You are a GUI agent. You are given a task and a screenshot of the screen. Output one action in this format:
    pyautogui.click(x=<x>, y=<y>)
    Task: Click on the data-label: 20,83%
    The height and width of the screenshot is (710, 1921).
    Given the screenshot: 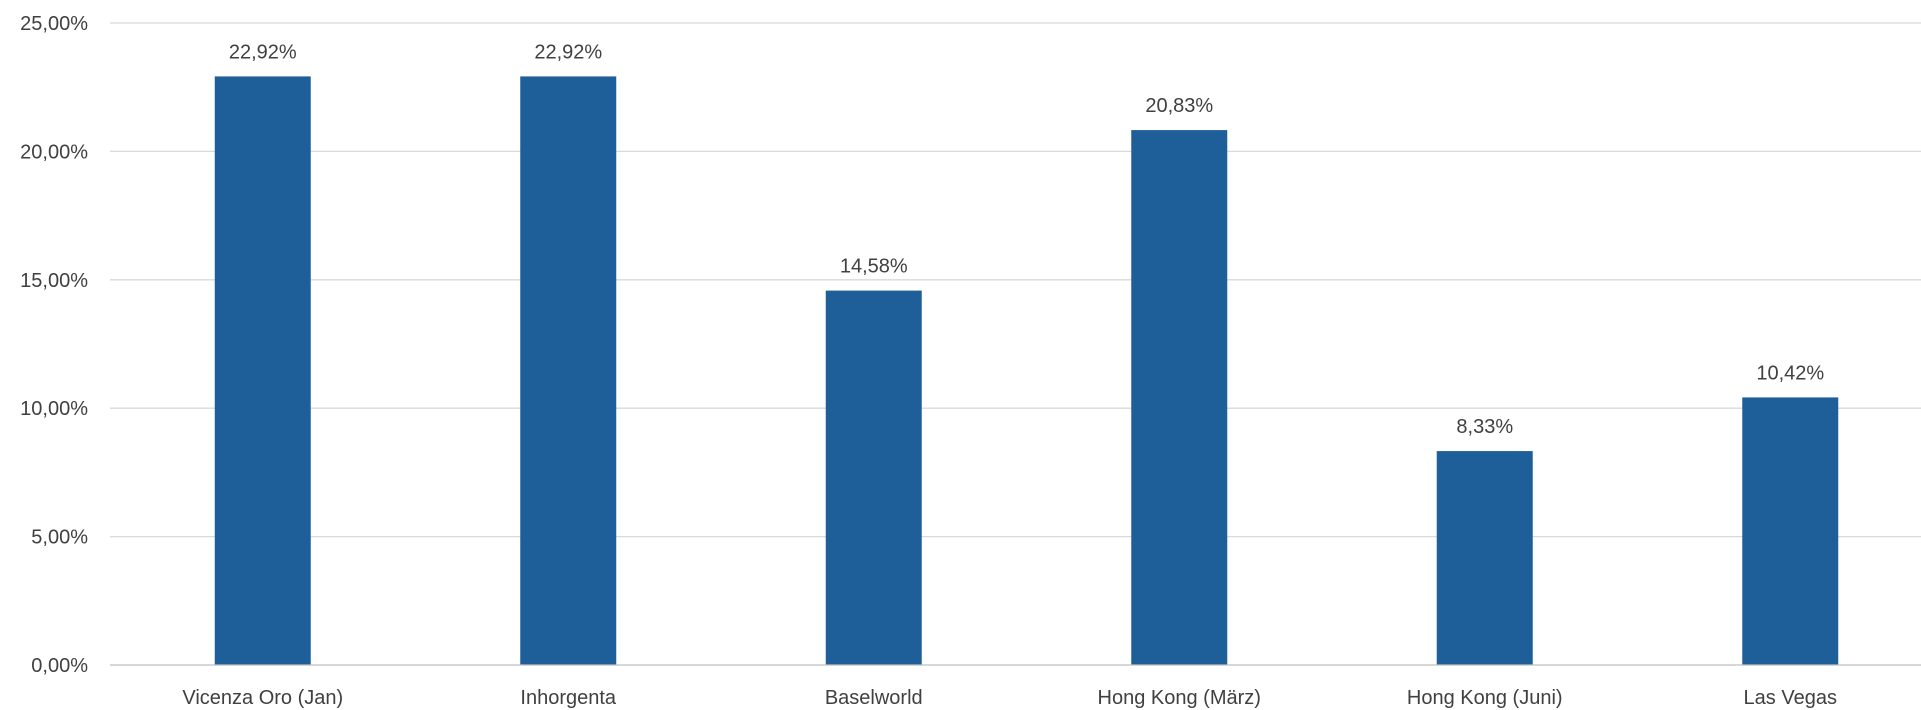 What is the action you would take?
    pyautogui.click(x=1179, y=106)
    